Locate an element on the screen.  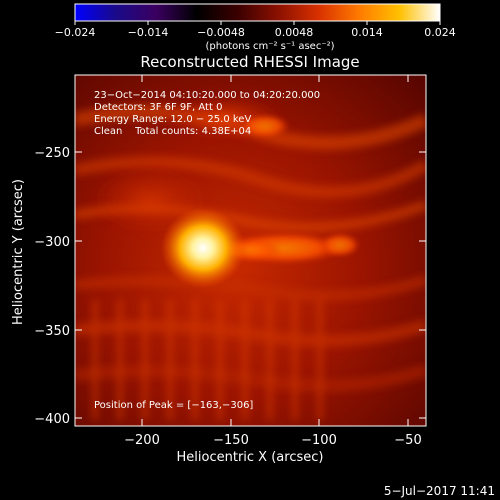
colorbar-tick-label: 0.014 is located at coordinates (367, 32).